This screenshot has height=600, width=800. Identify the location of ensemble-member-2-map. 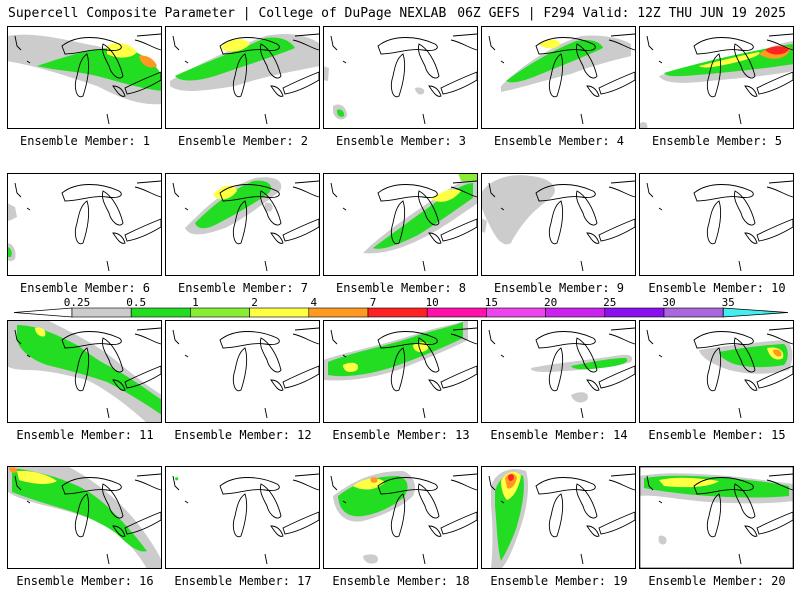
(242, 77).